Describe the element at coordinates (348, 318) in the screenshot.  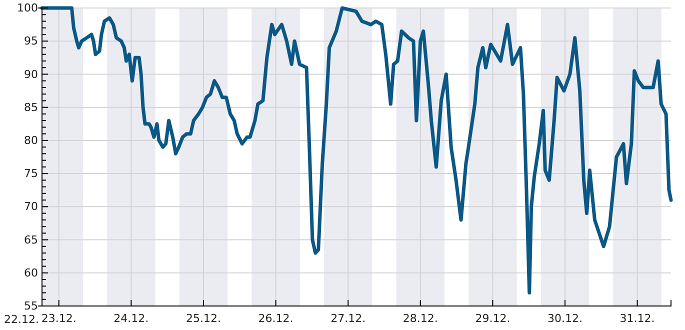
I see `x-tick-label: 27.12.` at that location.